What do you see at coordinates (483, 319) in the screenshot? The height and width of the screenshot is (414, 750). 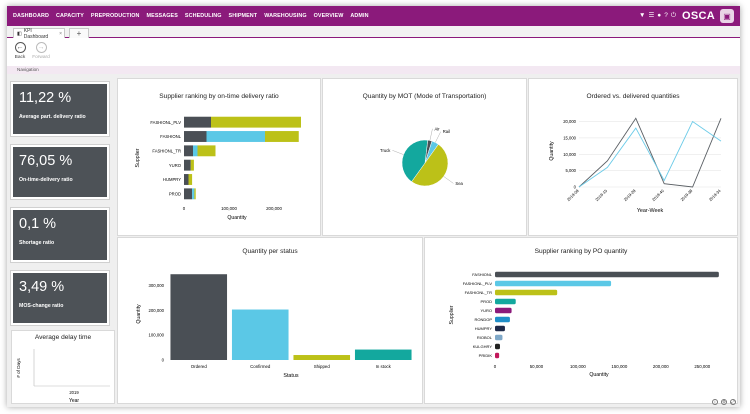 I see `category-label: RONDOP` at bounding box center [483, 319].